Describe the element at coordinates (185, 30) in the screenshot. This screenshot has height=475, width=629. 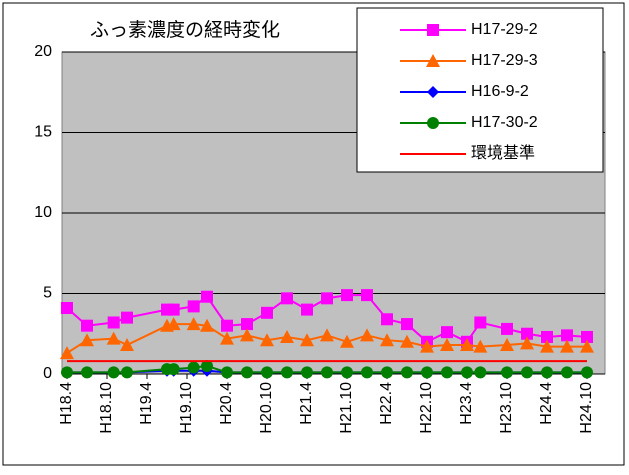
I see `chart-title: ふっ素濃度の経時変化` at that location.